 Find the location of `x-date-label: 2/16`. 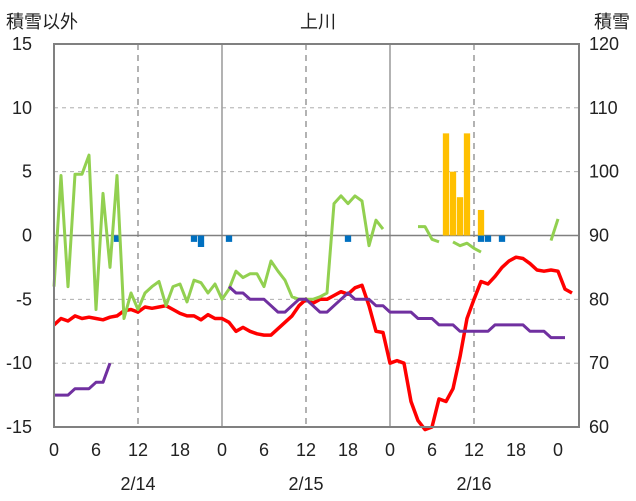

x-date-label: 2/16 is located at coordinates (473, 484).